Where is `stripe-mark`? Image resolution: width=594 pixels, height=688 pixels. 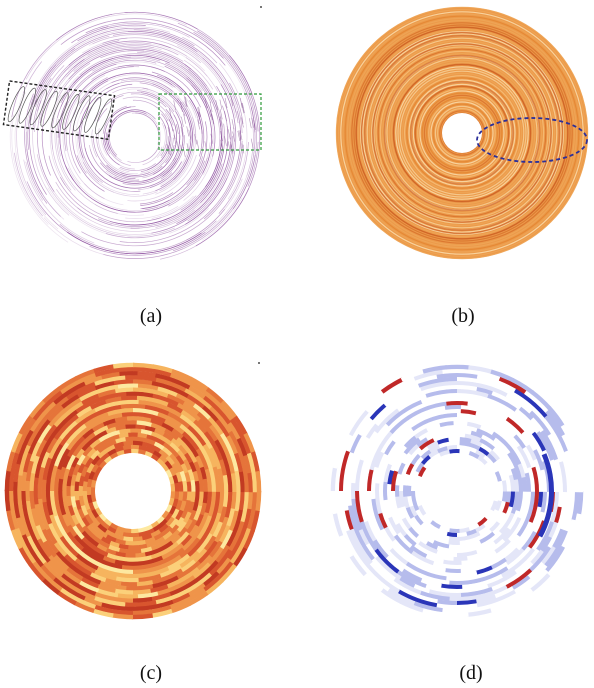 stripe-mark is located at coordinates (103, 116).